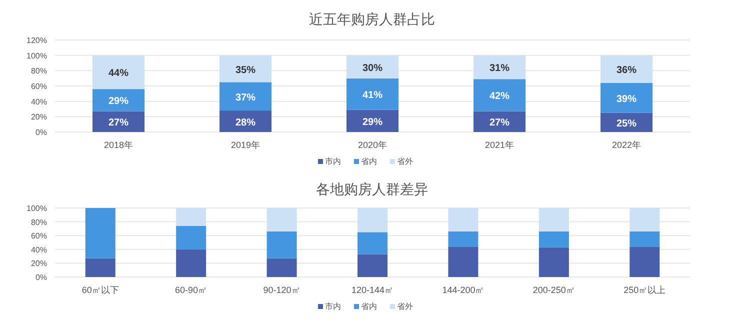 This screenshot has width=740, height=327. I want to click on data-label: 37%, so click(245, 98).